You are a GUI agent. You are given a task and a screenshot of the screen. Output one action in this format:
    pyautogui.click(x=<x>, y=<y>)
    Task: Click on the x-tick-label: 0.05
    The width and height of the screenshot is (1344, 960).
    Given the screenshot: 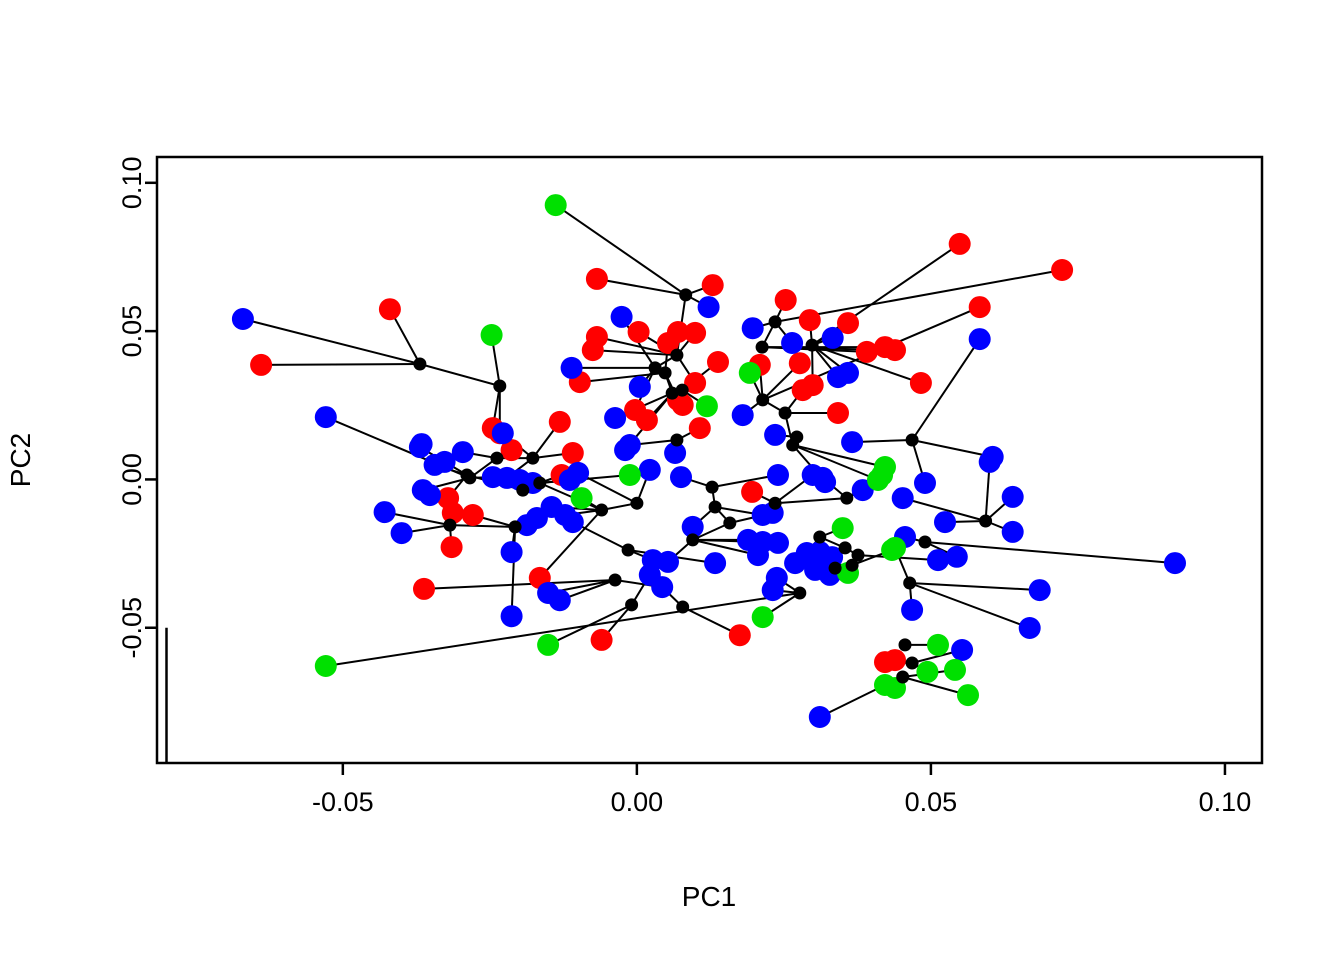 What is the action you would take?
    pyautogui.click(x=931, y=802)
    